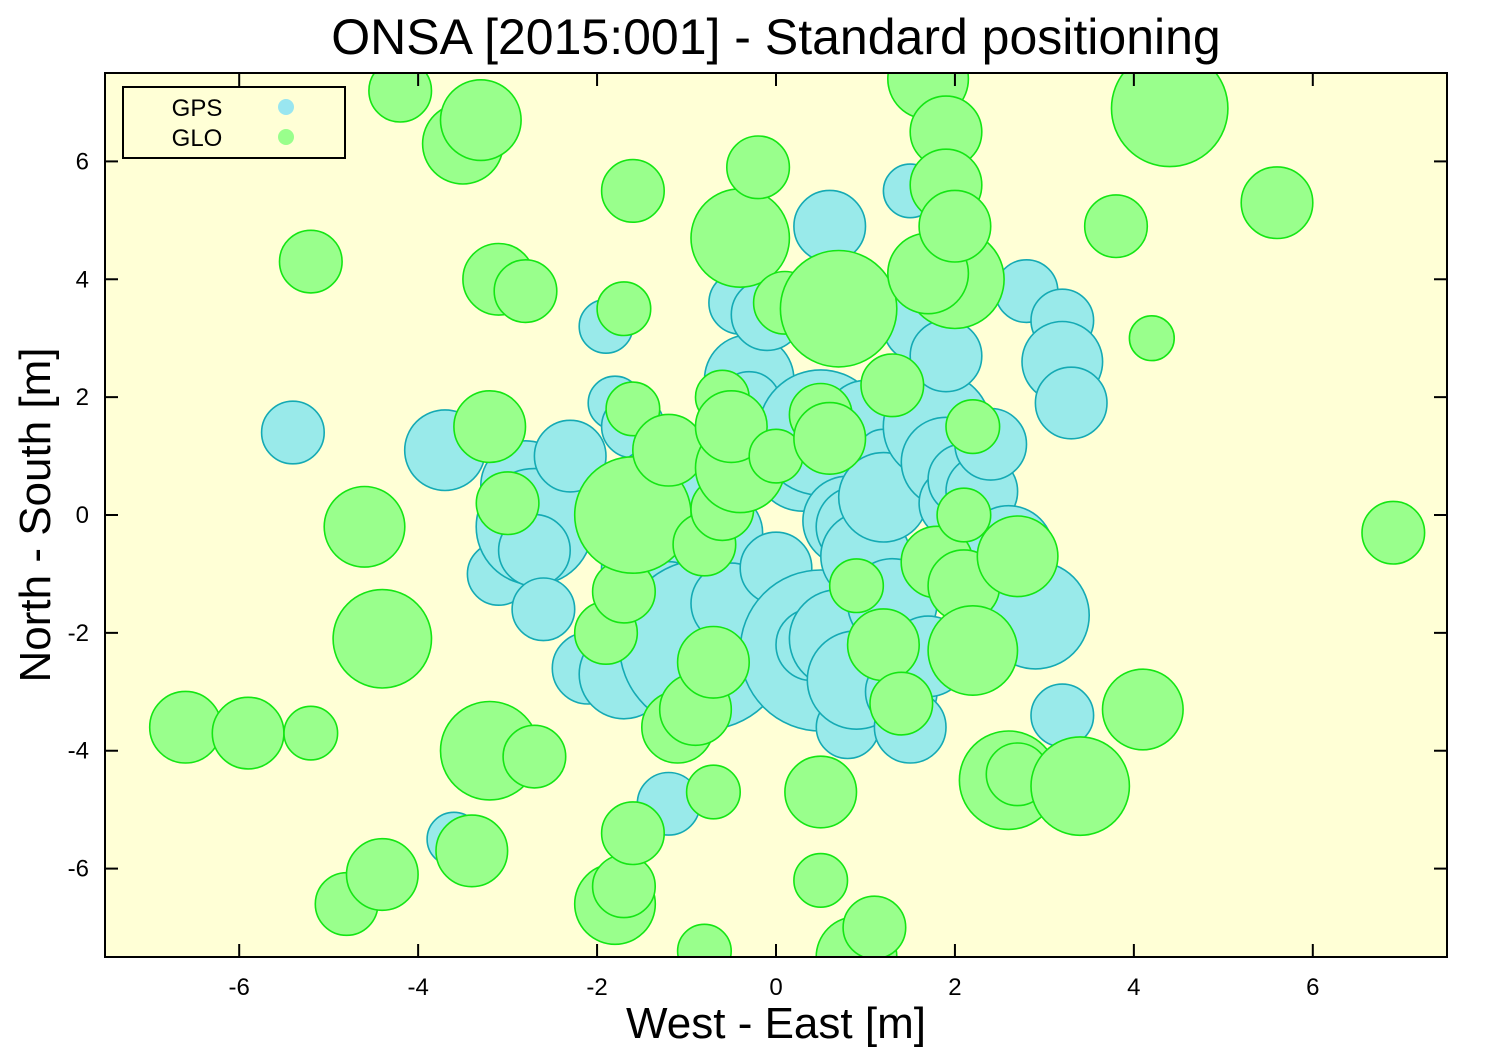 The height and width of the screenshot is (1050, 1500). Describe the element at coordinates (286, 137) in the screenshot. I see `legend-marker-glo` at that location.